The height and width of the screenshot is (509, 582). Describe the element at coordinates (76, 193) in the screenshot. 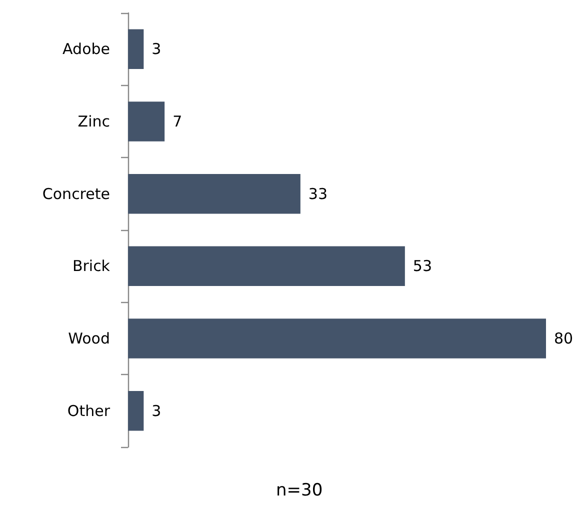

I see `y-tick-label: Concrete` at that location.